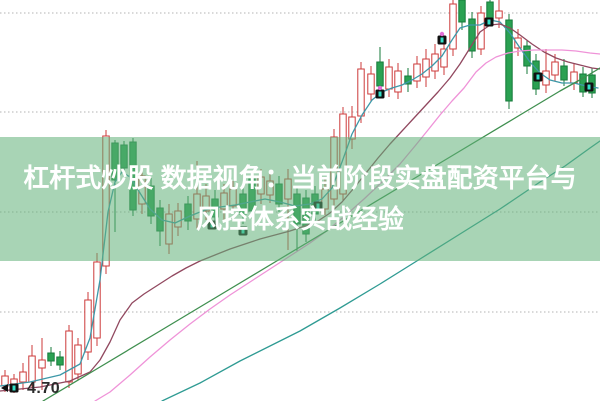 This screenshot has width=600, height=401. I want to click on headline-line-1: 杠杆式炒股 数据视角：当前阶段实盘配资平台与, so click(300, 177).